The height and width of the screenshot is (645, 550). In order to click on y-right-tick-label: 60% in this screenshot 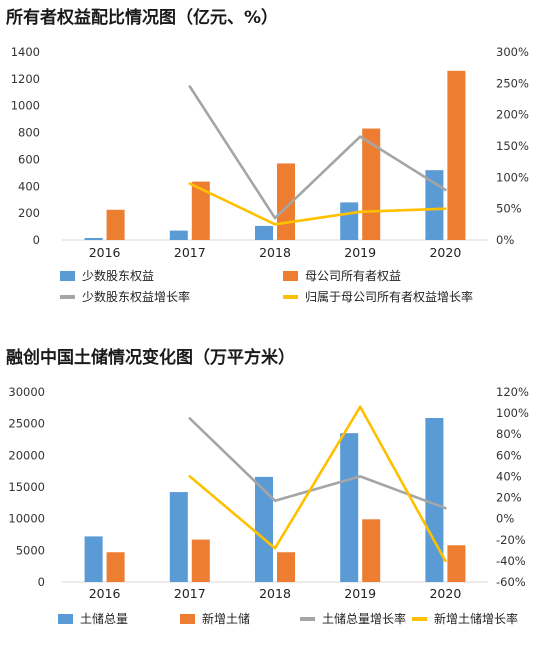, I will do `click(509, 455)`.